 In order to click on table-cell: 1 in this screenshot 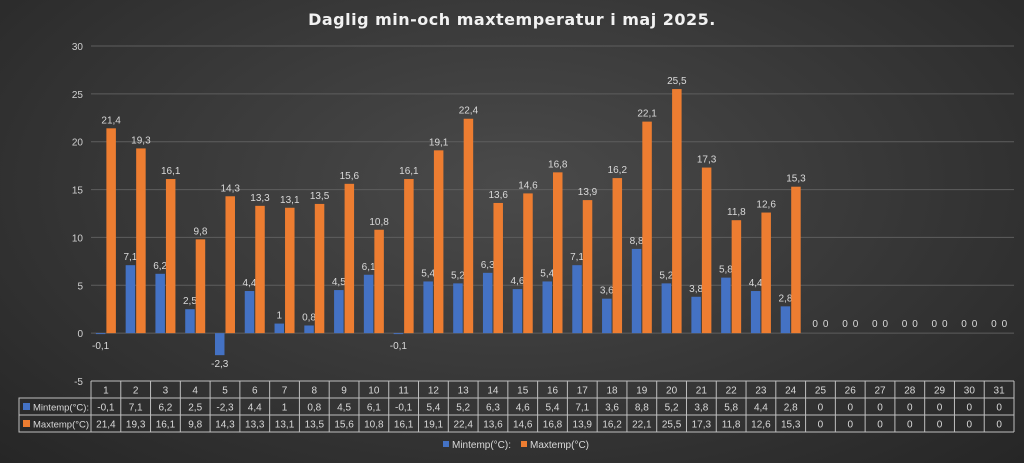, I will do `click(285, 408)`.